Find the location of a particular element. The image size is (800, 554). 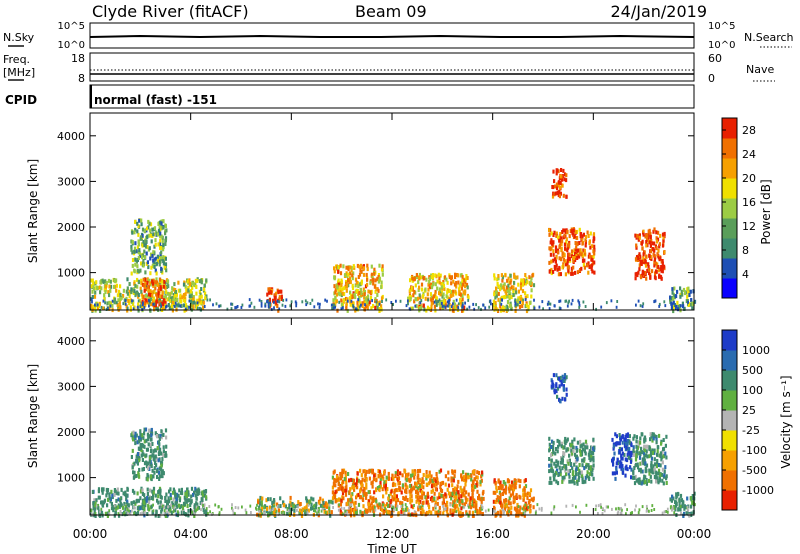

colorbar-segment is located at coordinates (729, 400).